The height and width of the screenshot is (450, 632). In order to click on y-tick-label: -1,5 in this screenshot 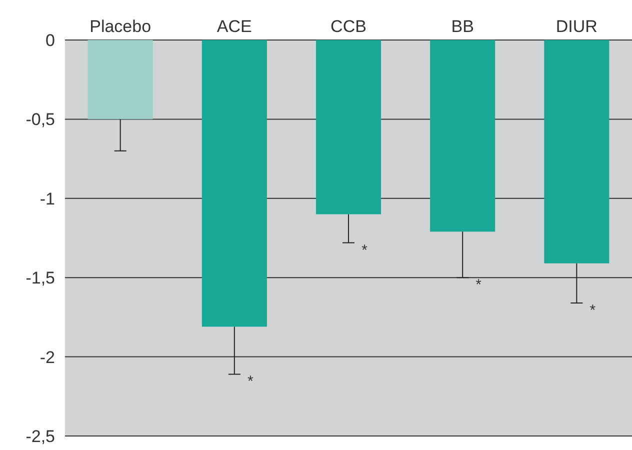, I will do `click(40, 278)`.